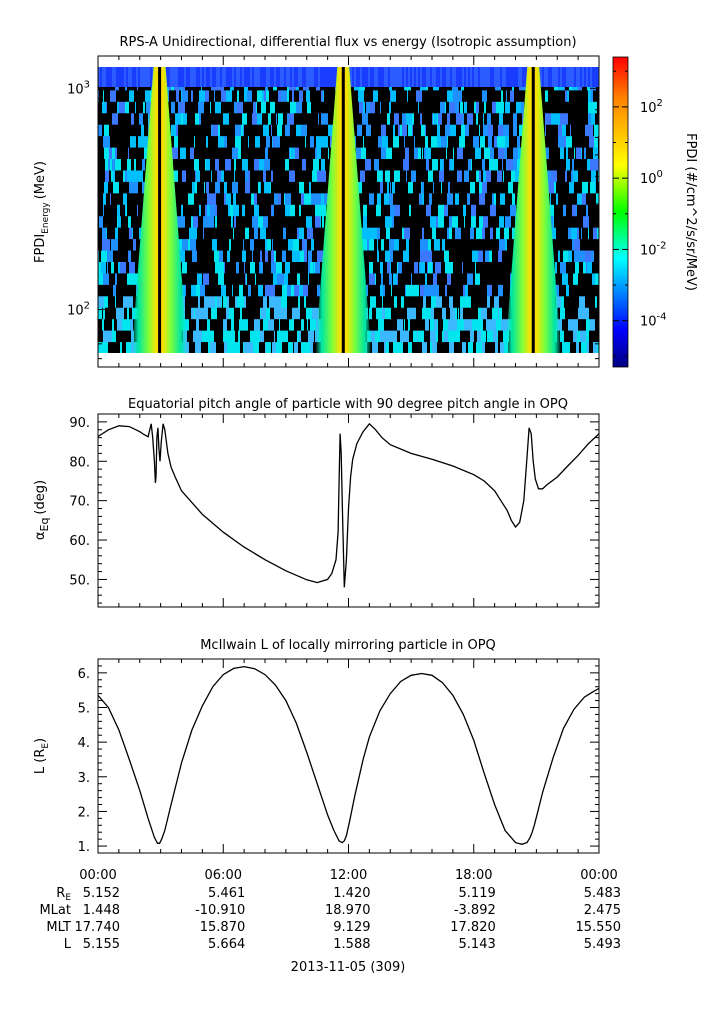 Image resolution: width=725 pixels, height=1019 pixels. I want to click on colorbar-label: FPDI (#/cm^2/s/sr/MeV), so click(690, 212).